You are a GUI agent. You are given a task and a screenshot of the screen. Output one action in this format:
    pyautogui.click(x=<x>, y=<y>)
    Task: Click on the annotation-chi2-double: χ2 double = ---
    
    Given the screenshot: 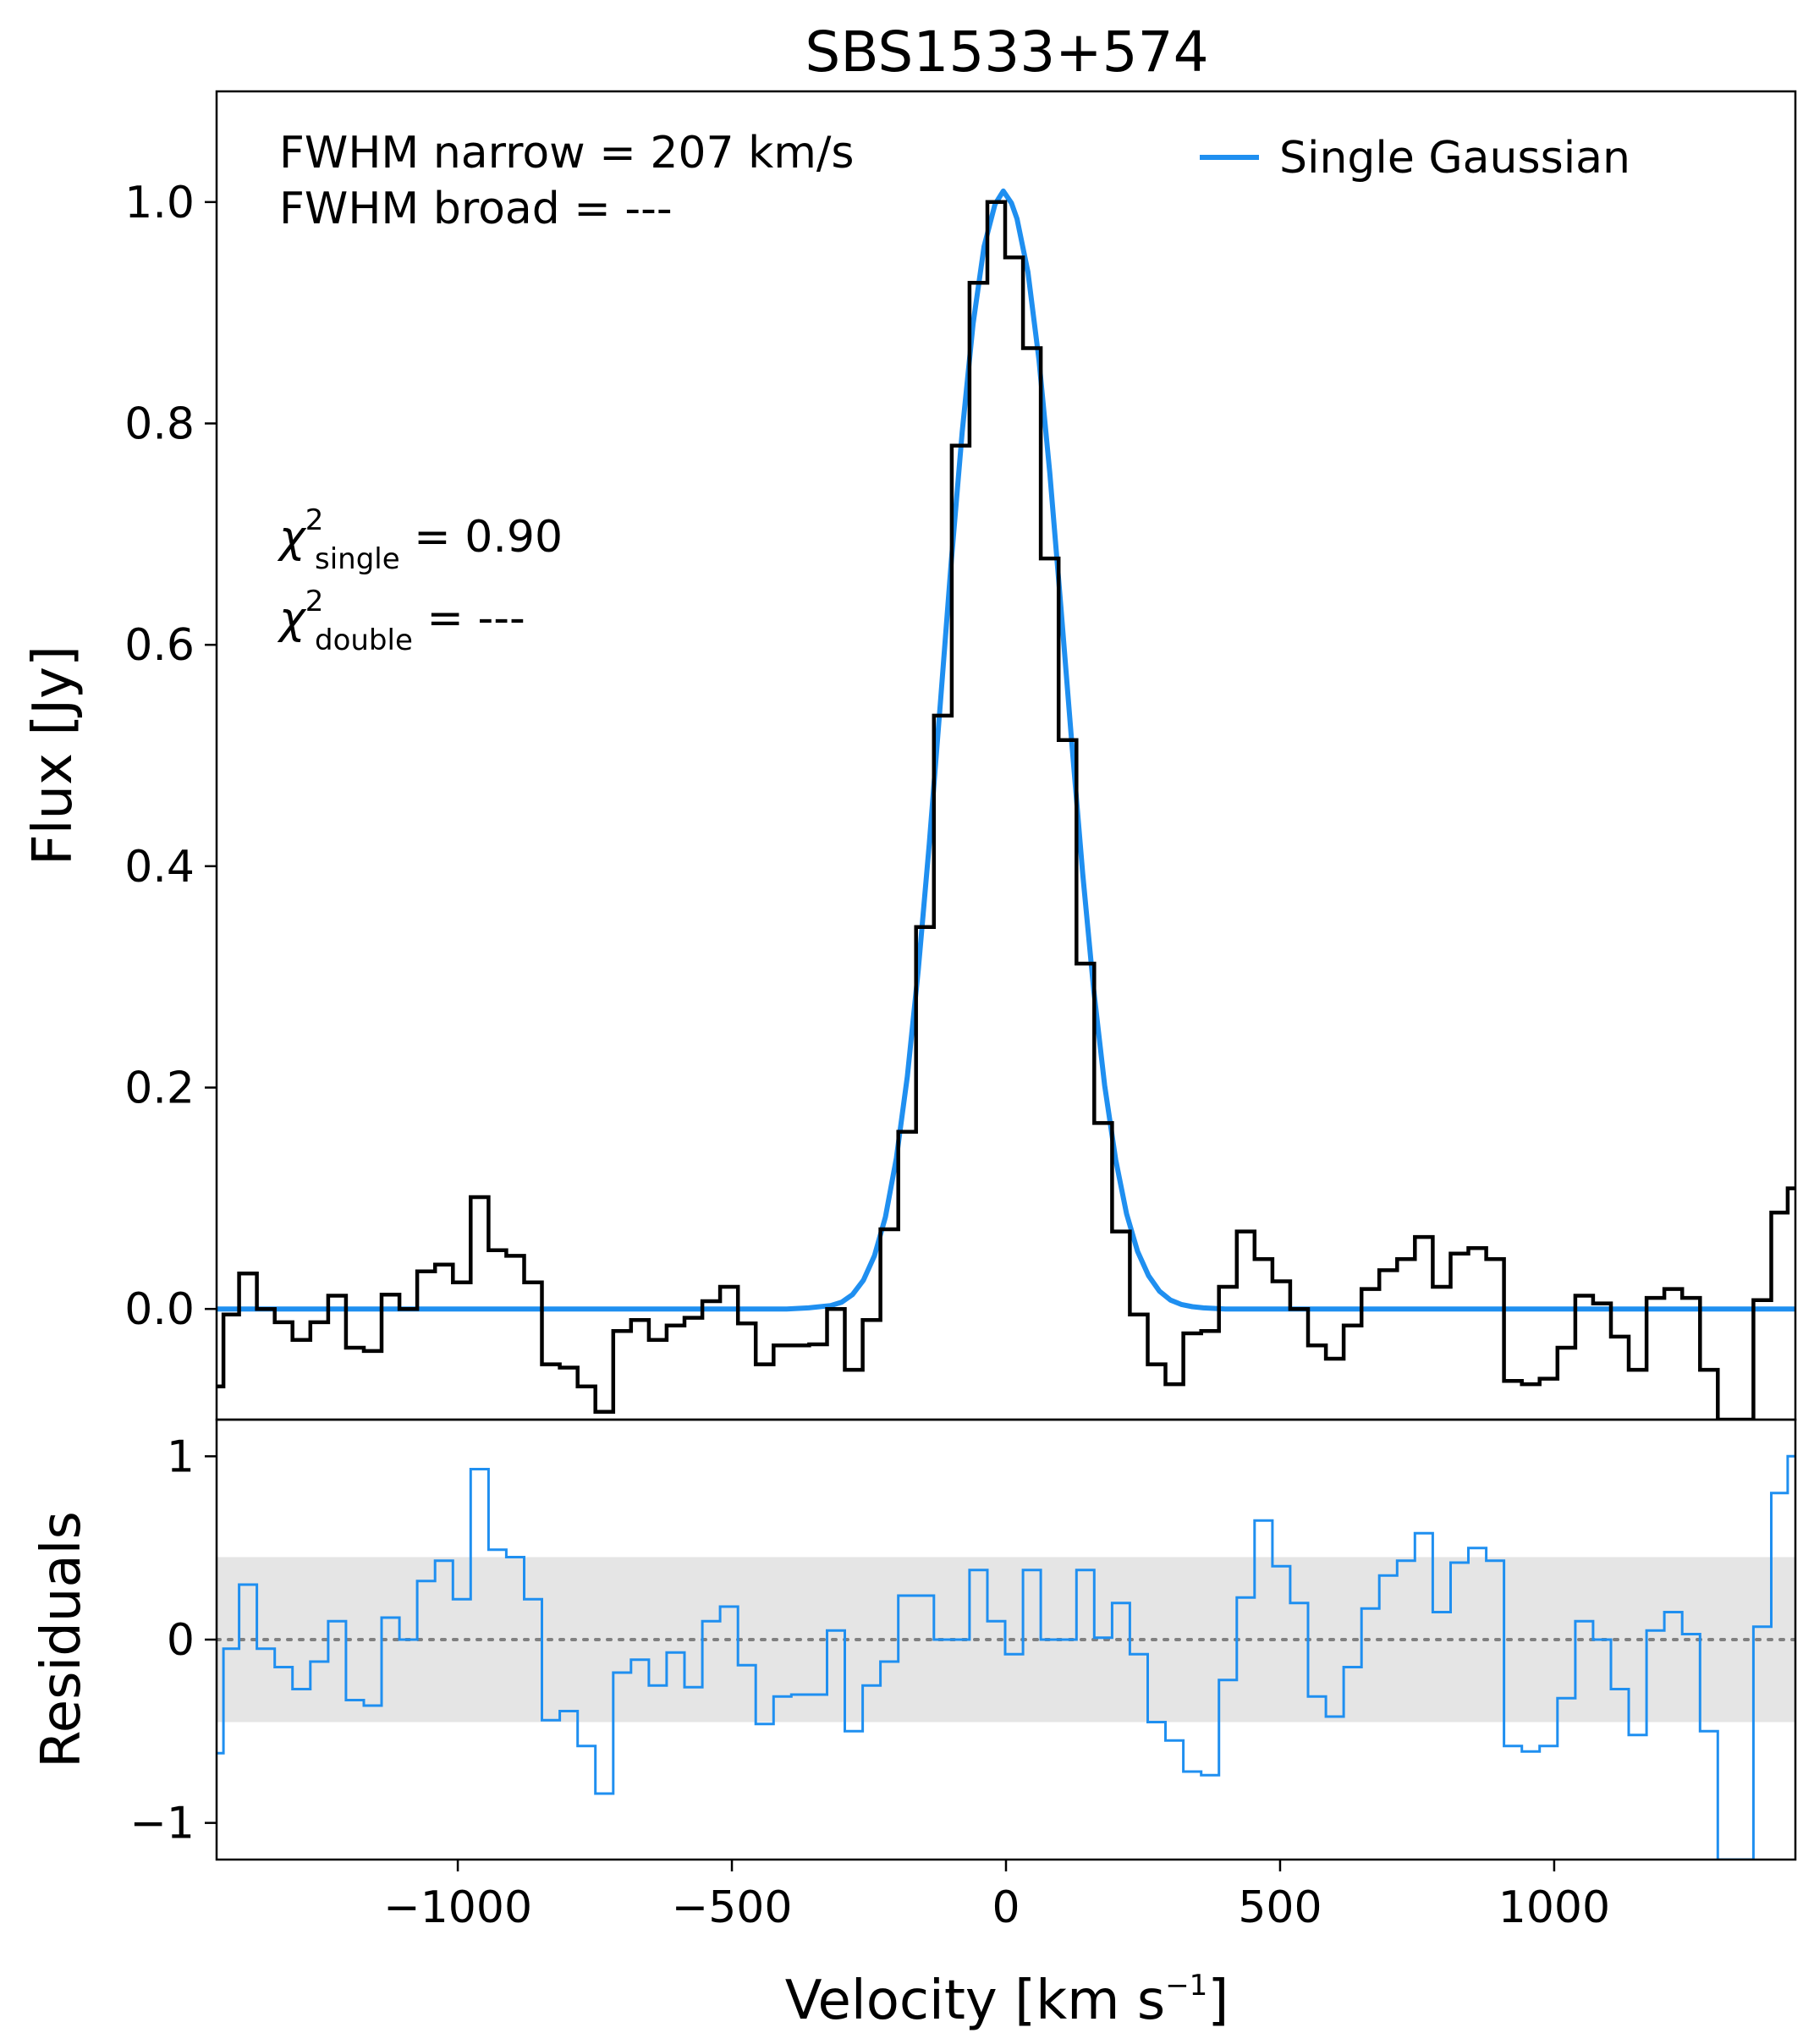 What is the action you would take?
    pyautogui.click(x=401, y=621)
    